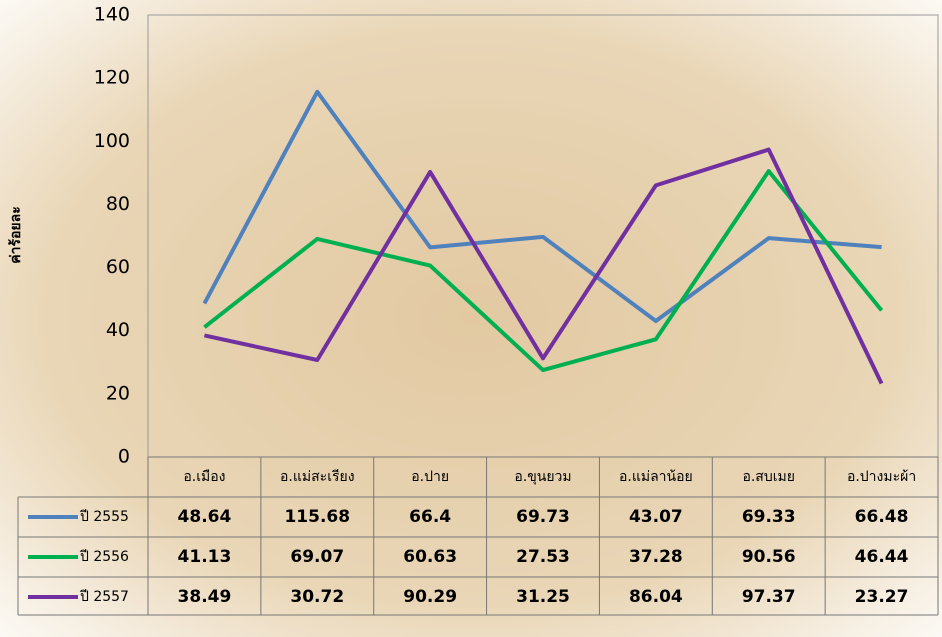  Describe the element at coordinates (769, 597) in the screenshot. I see `table-value: 97.37` at that location.